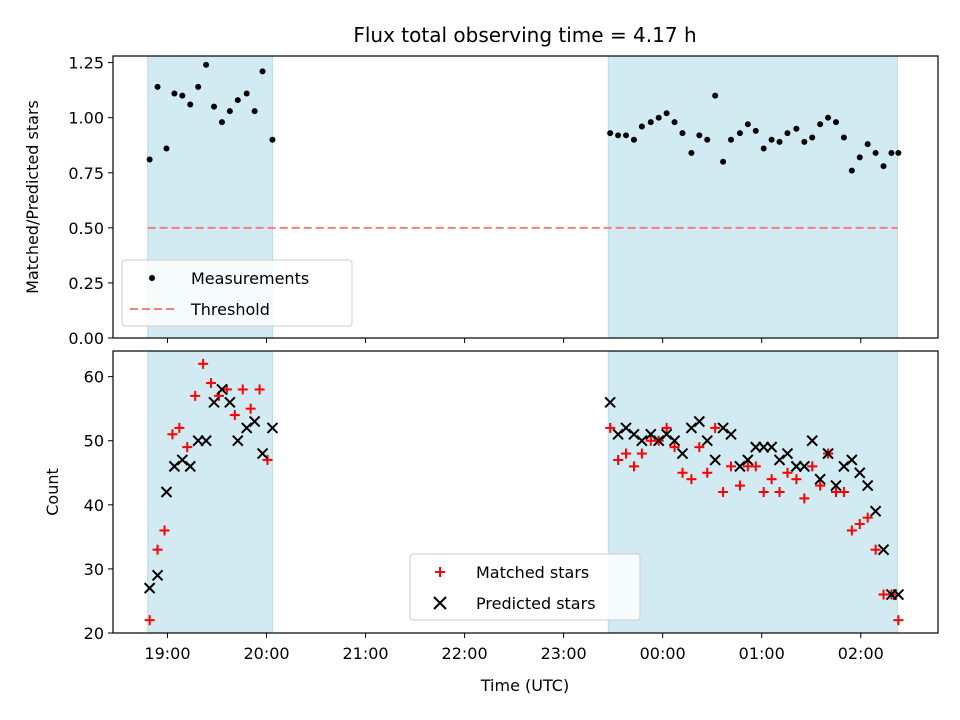 The image size is (960, 720). I want to click on y-tick-label: 0.25, so click(86, 283).